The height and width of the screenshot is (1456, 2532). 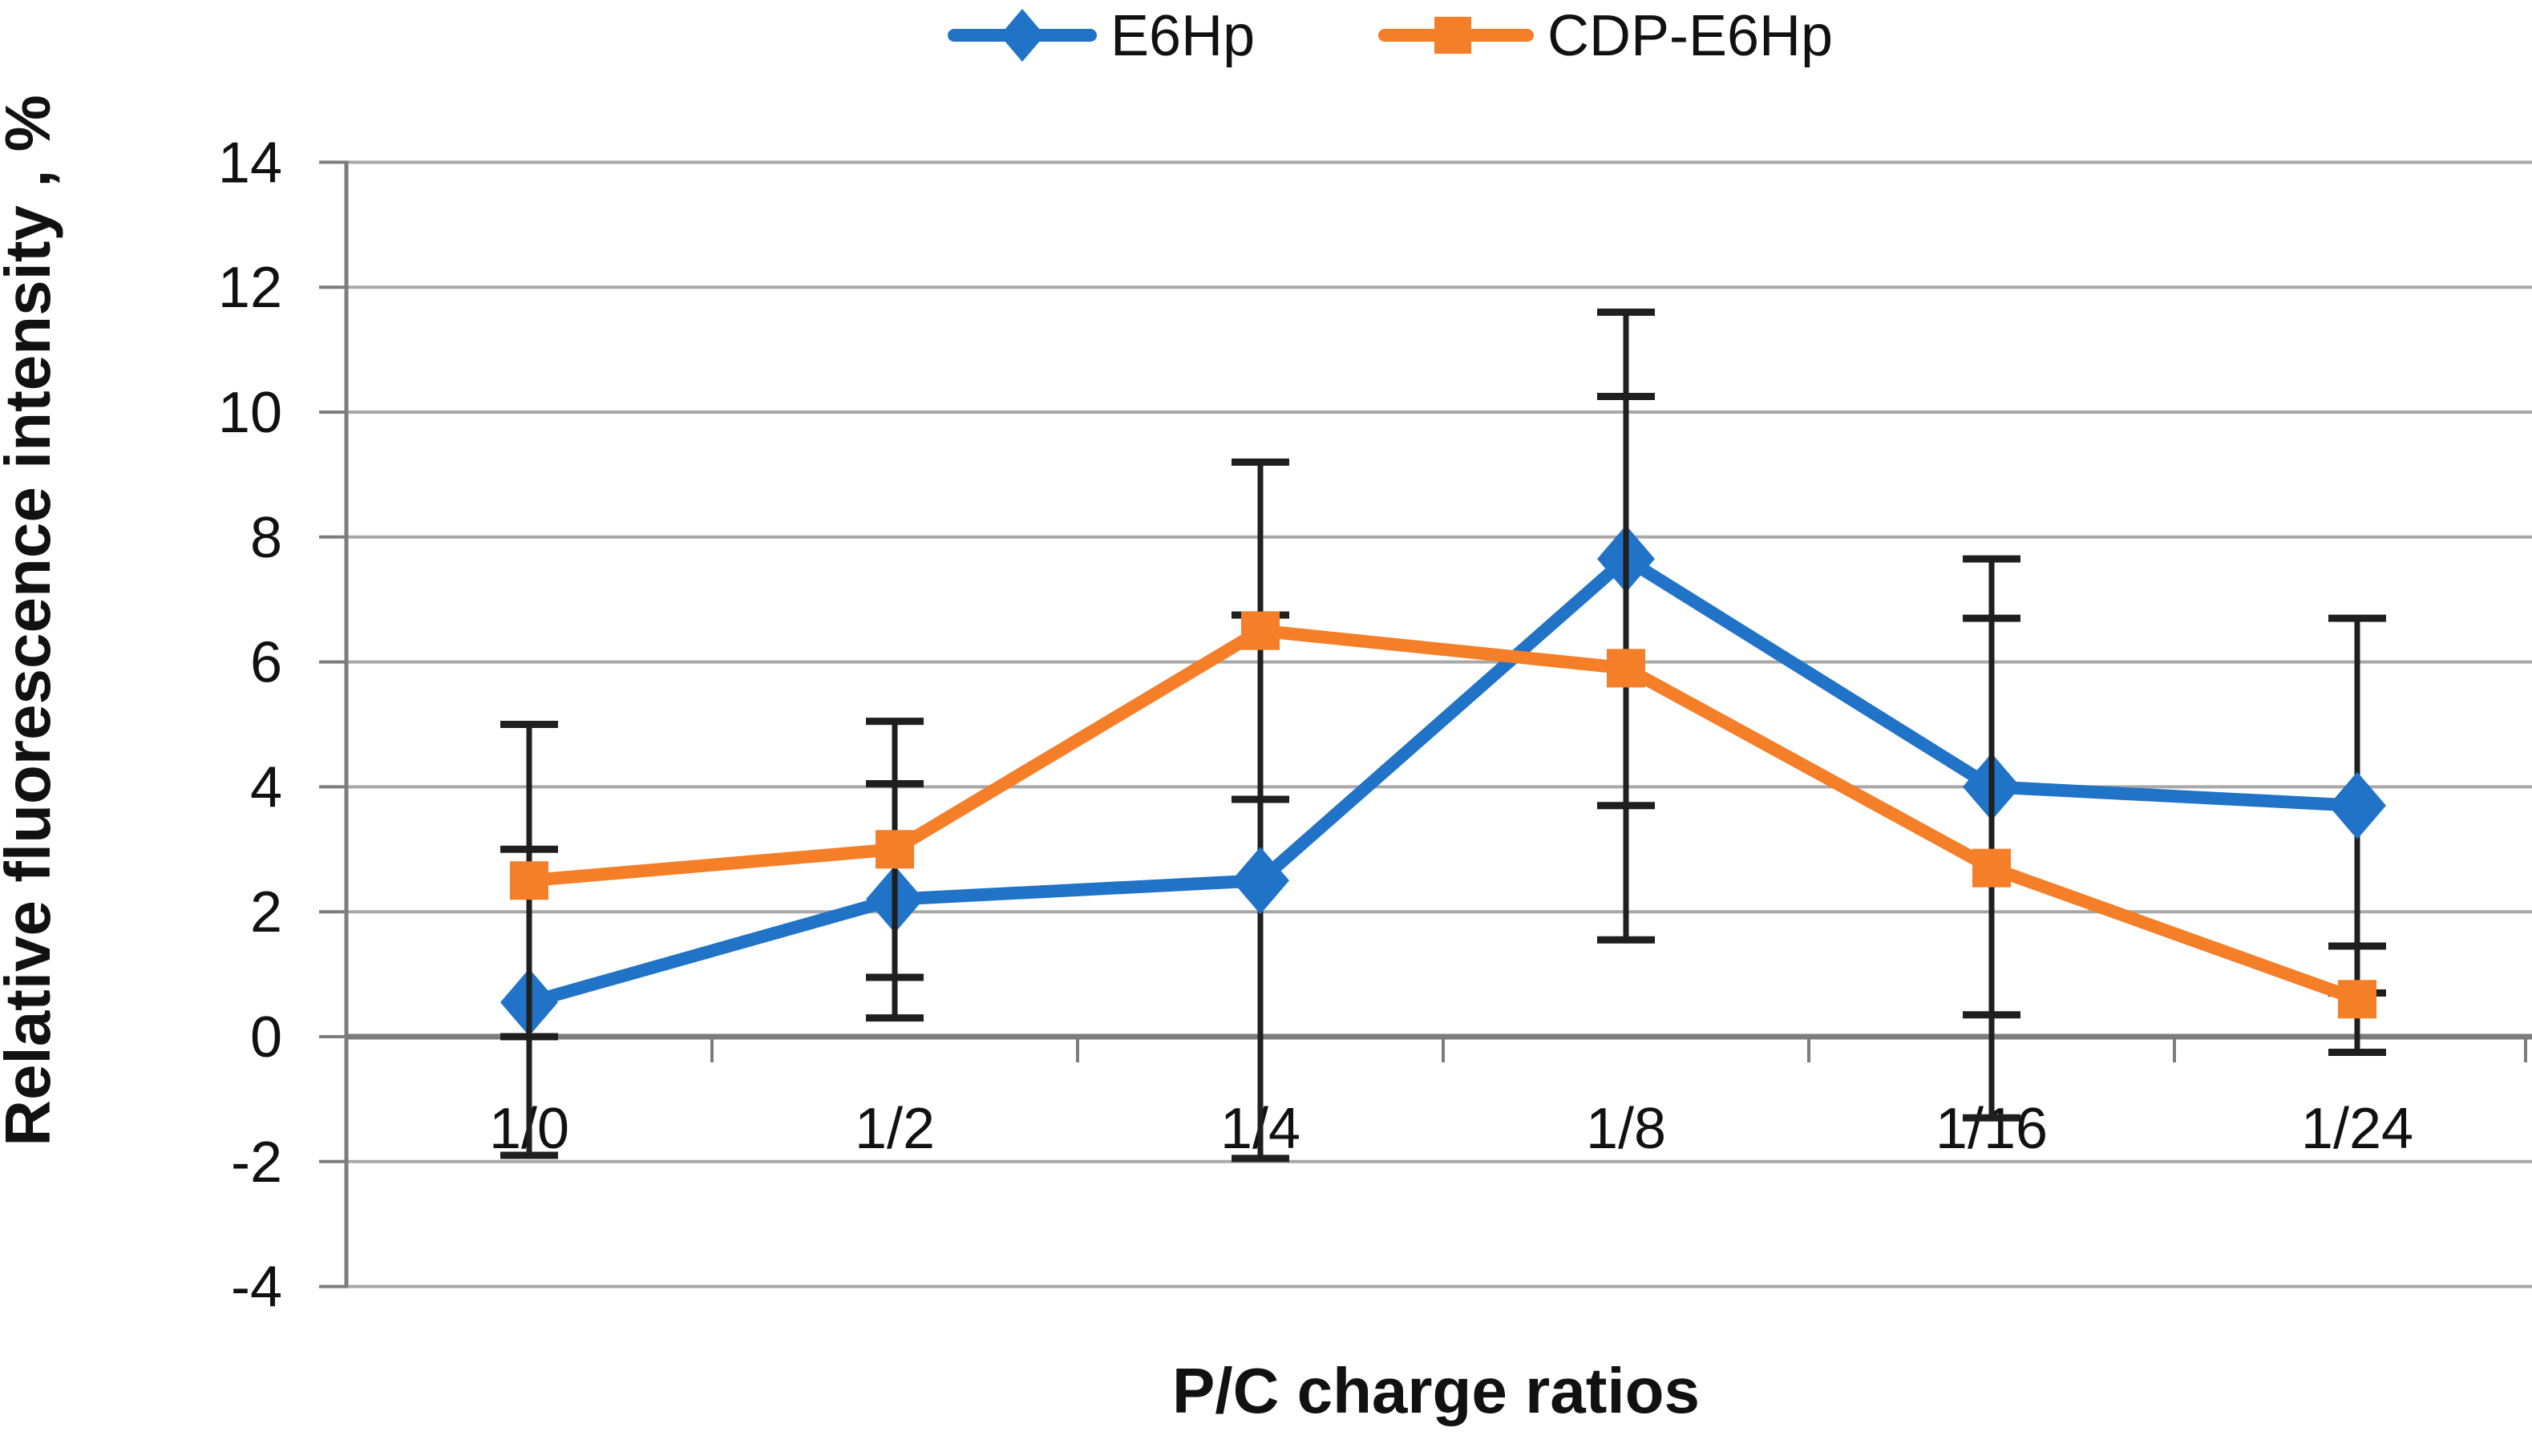 I want to click on y-tick-label: 4, so click(x=266, y=787).